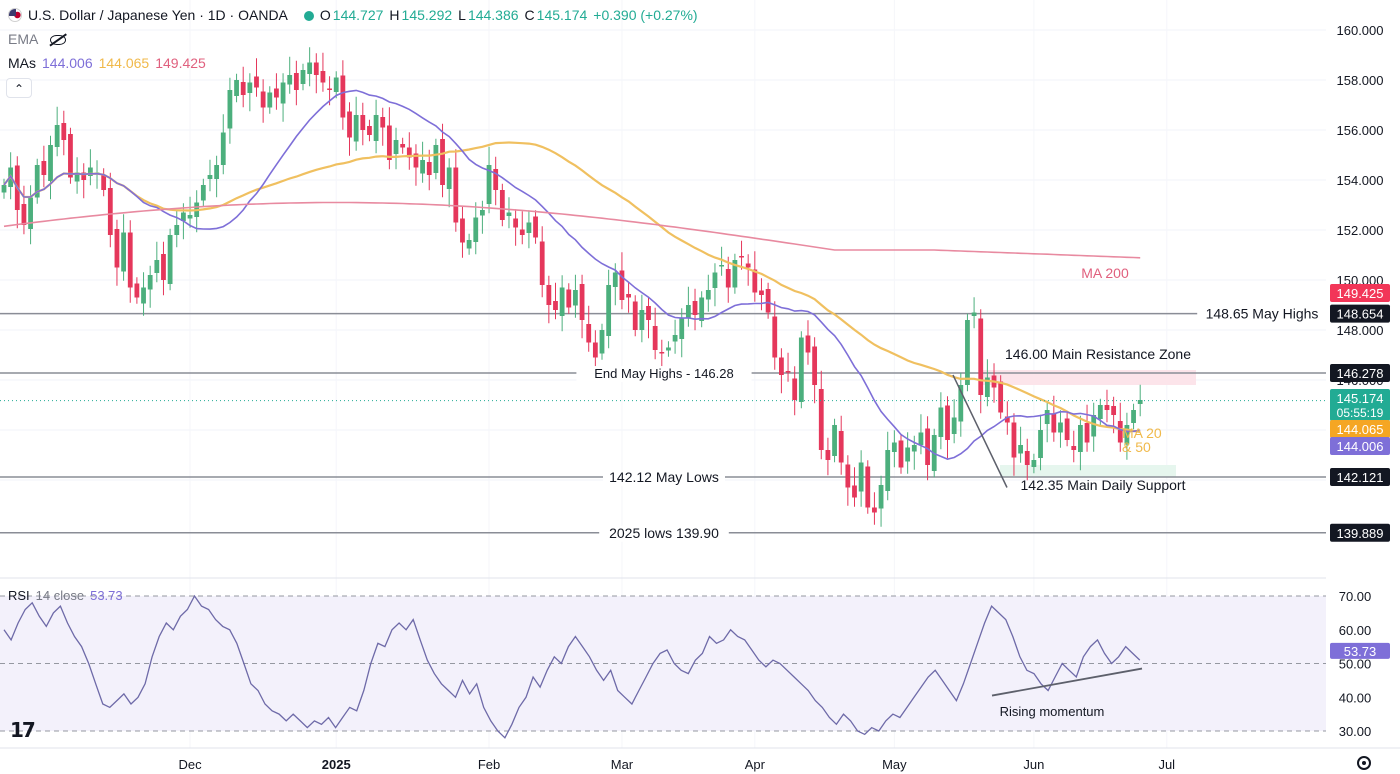 This screenshot has width=1400, height=774. What do you see at coordinates (23, 39) in the screenshot?
I see `ema-label: EMA` at bounding box center [23, 39].